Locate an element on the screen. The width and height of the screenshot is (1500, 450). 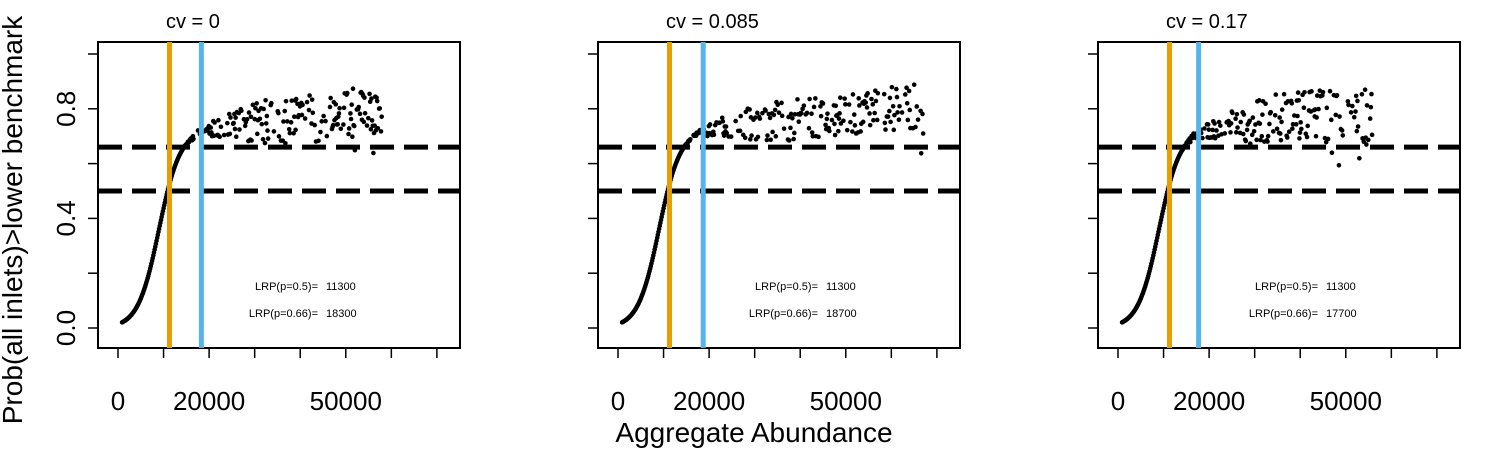
x-tick-label: 50000 is located at coordinates (846, 401).